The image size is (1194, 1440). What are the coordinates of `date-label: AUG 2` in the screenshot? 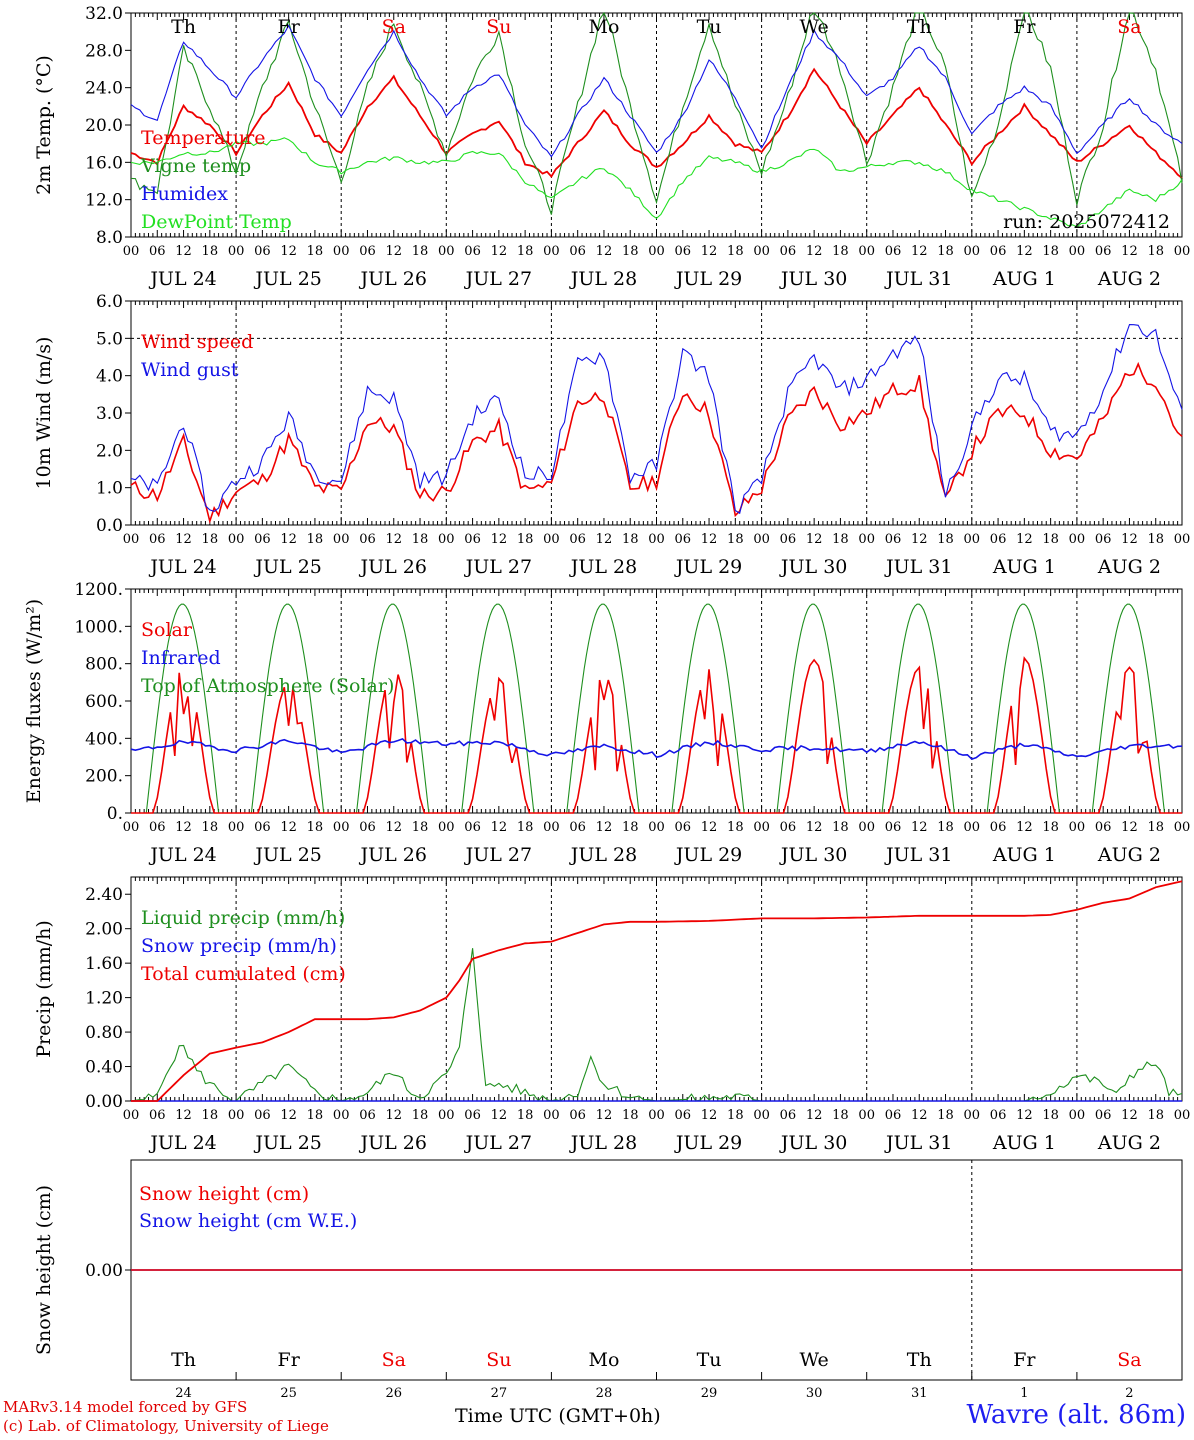 It's located at (1129, 855).